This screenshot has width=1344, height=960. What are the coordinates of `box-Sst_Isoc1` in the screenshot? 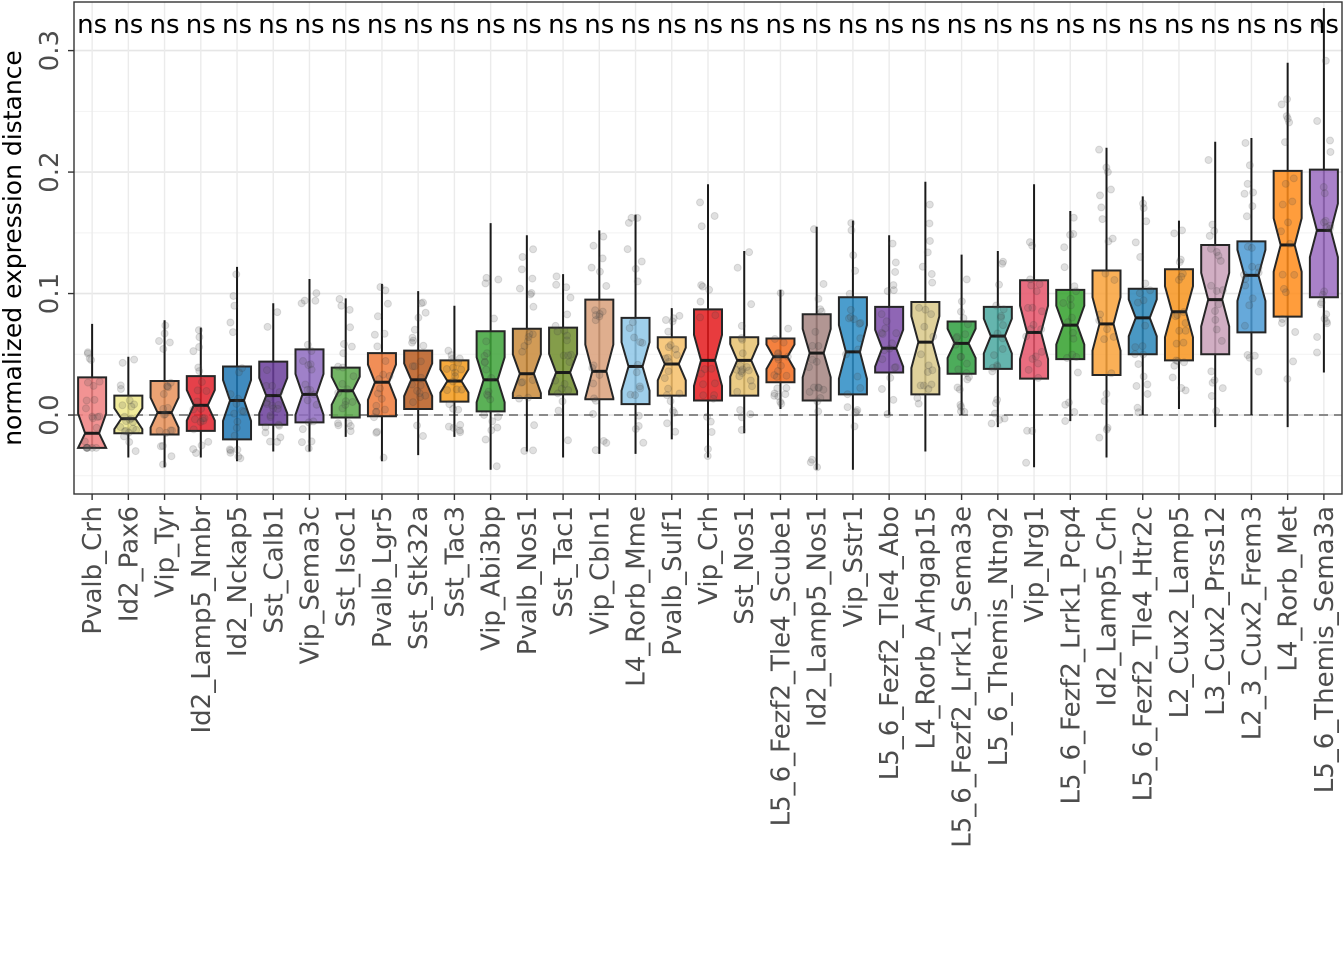 It's located at (345, 366).